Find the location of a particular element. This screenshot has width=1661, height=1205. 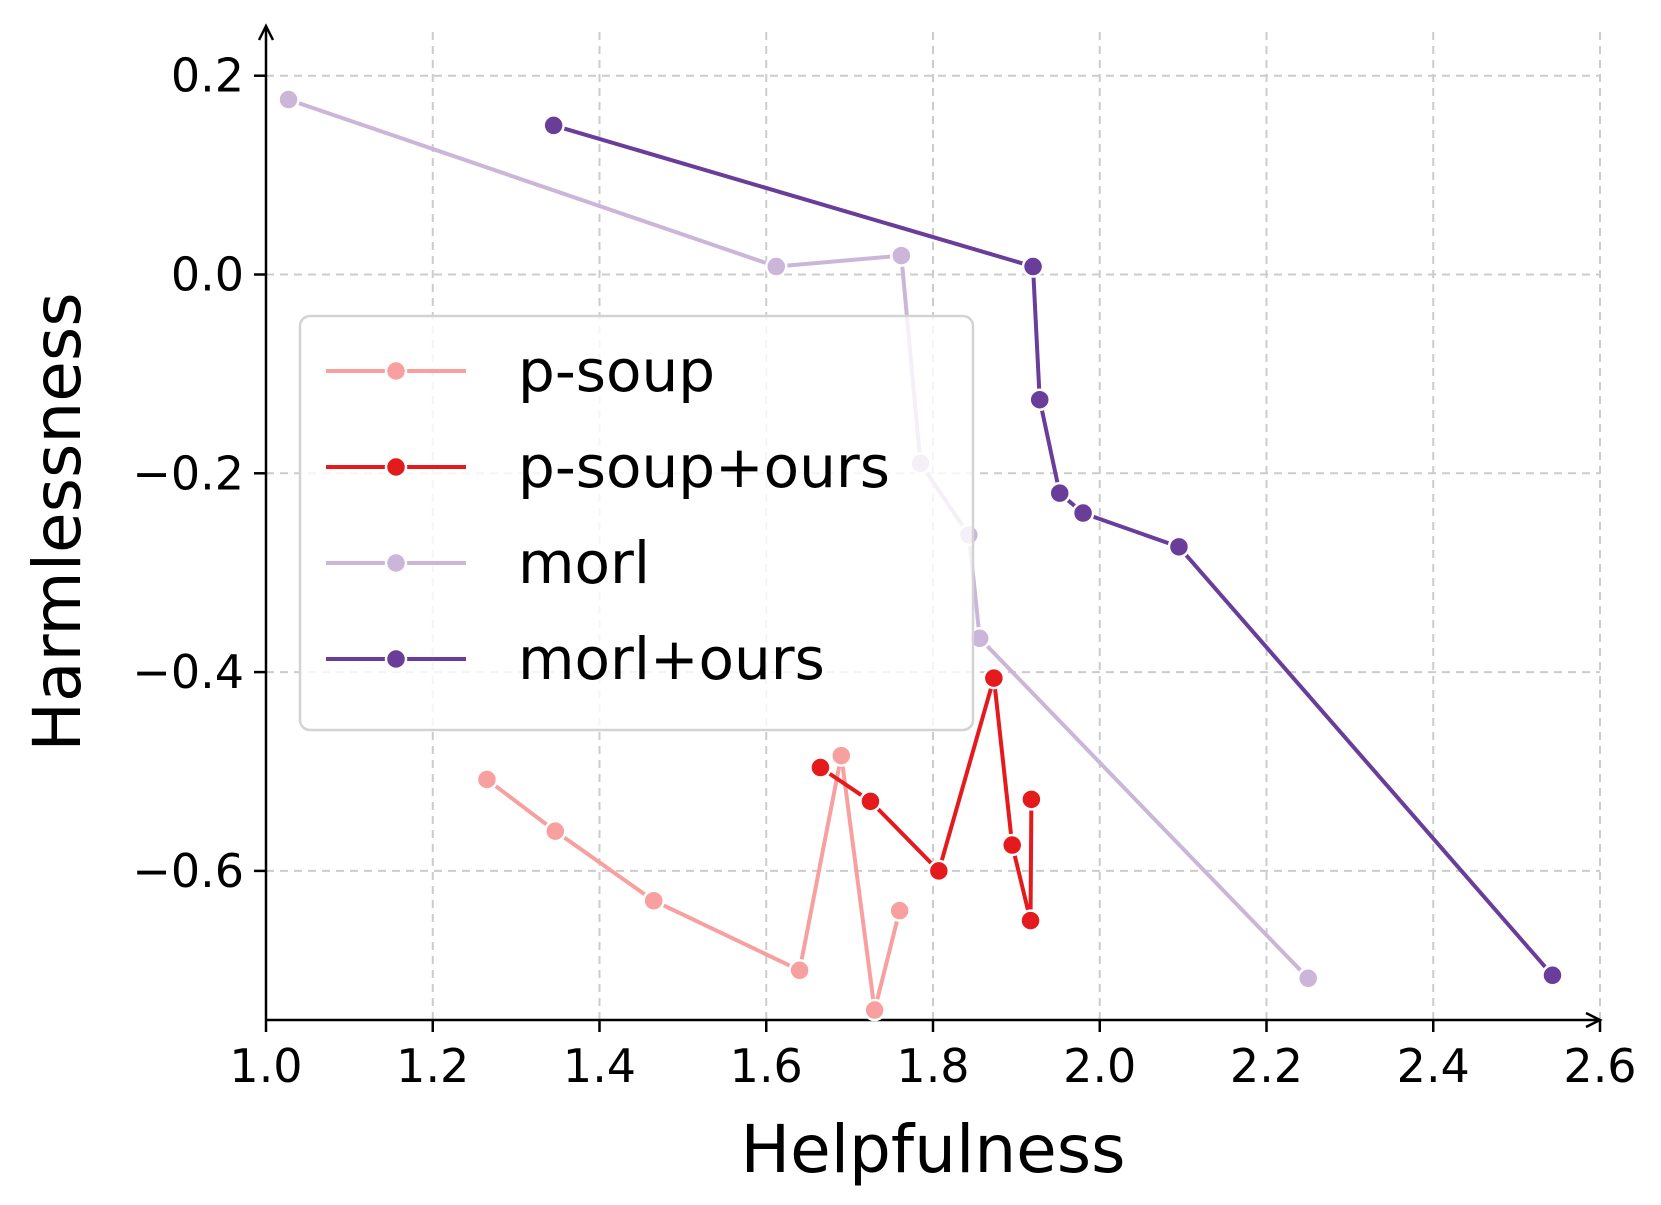

x-tick-label: 1.0 is located at coordinates (265, 1066).